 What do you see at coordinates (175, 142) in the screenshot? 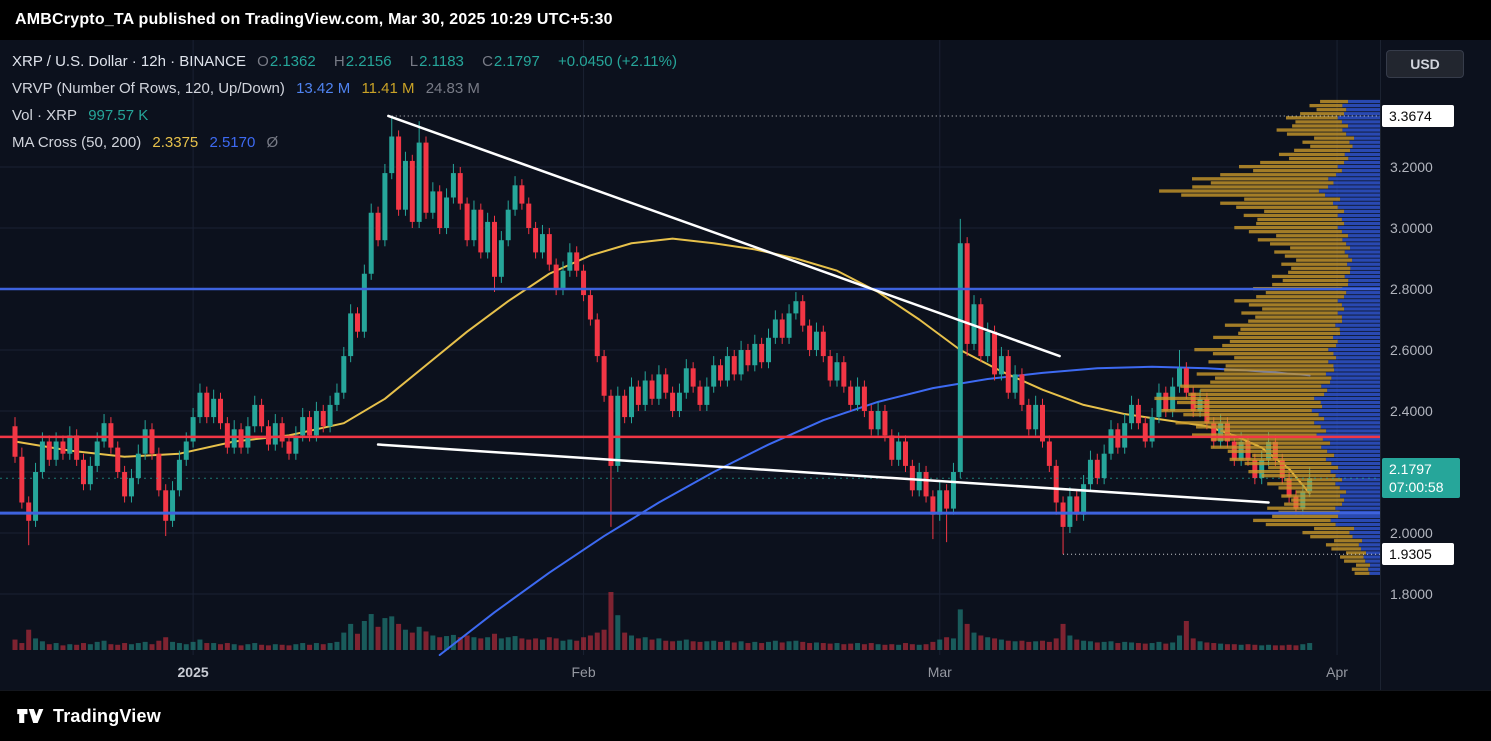
I see `ma50-value: 2.3375` at bounding box center [175, 142].